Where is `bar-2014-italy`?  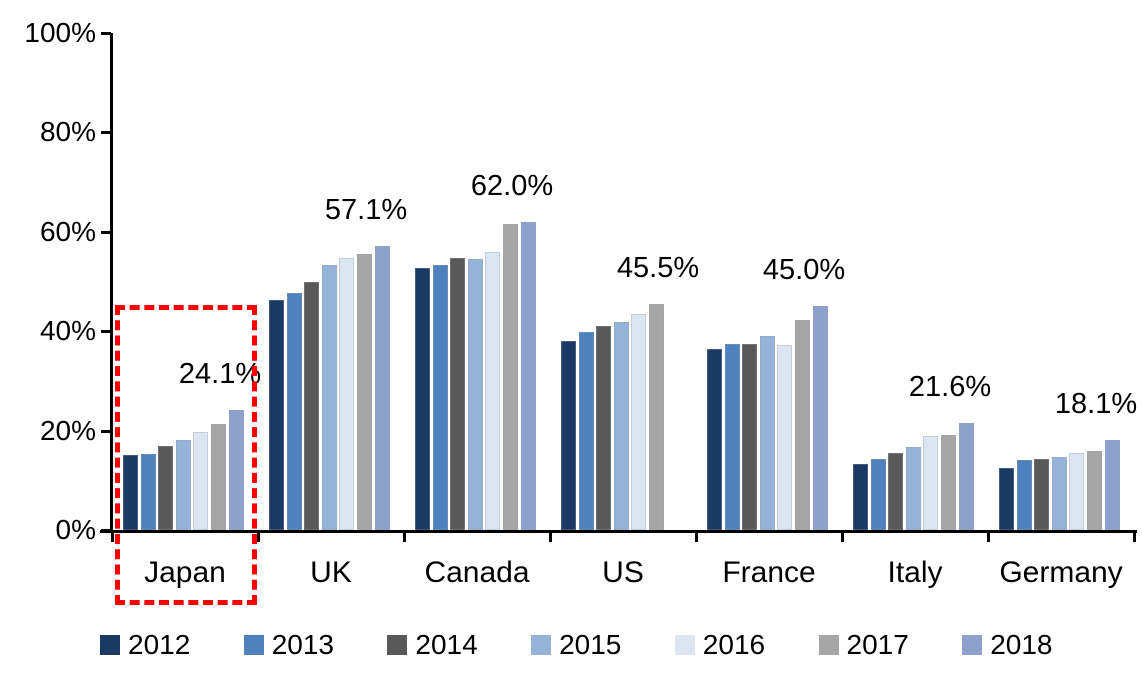 bar-2014-italy is located at coordinates (896, 491).